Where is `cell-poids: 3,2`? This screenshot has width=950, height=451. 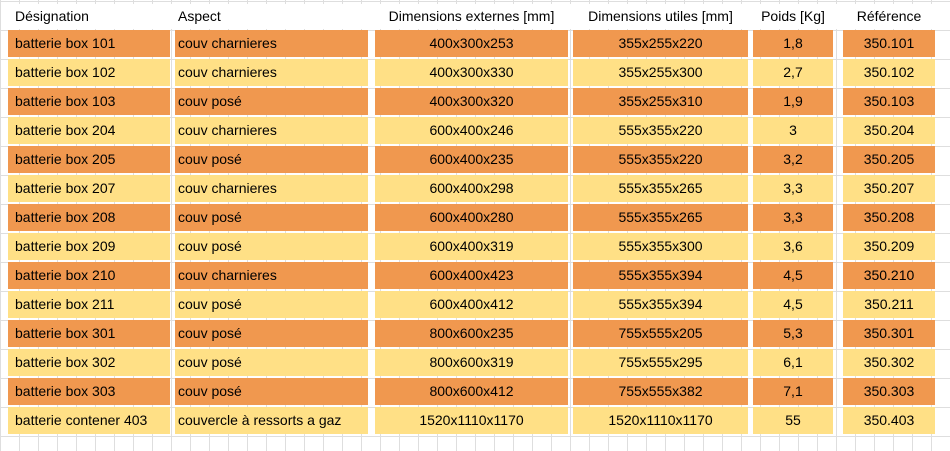
cell-poids: 3,2 is located at coordinates (793, 159).